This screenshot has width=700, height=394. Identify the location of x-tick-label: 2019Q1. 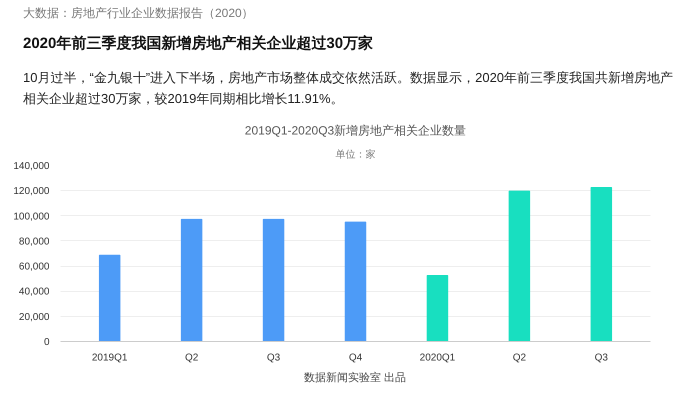
(110, 358).